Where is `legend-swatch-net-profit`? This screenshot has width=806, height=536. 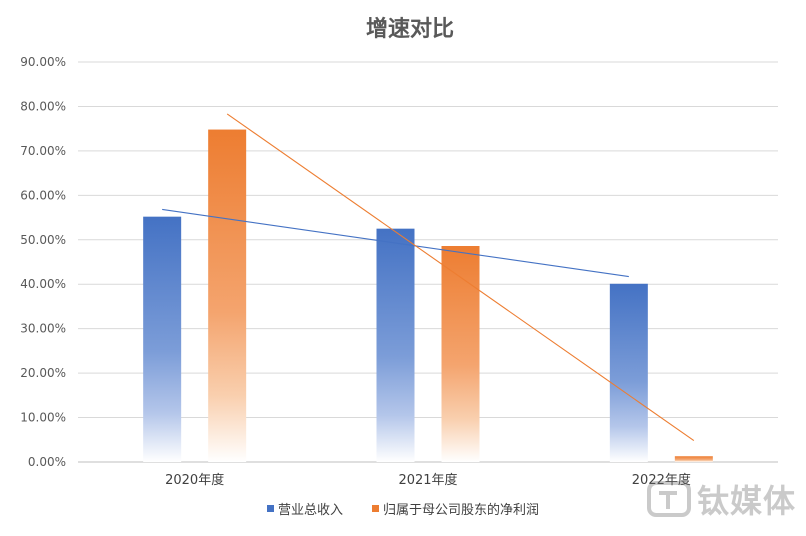 legend-swatch-net-profit is located at coordinates (375, 508).